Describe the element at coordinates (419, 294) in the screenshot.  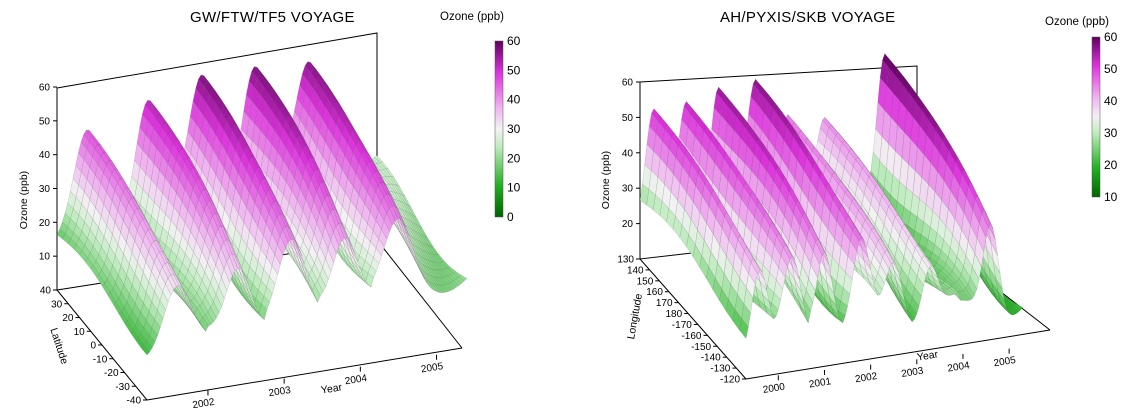
I see `chart-1-floor-right-edge` at that location.